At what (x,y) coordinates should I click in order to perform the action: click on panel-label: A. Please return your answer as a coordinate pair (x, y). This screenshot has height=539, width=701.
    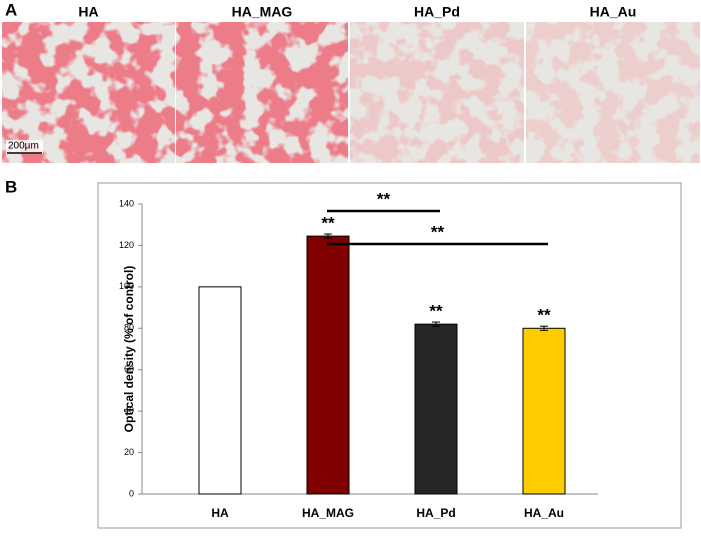
    Looking at the image, I should click on (11, 9).